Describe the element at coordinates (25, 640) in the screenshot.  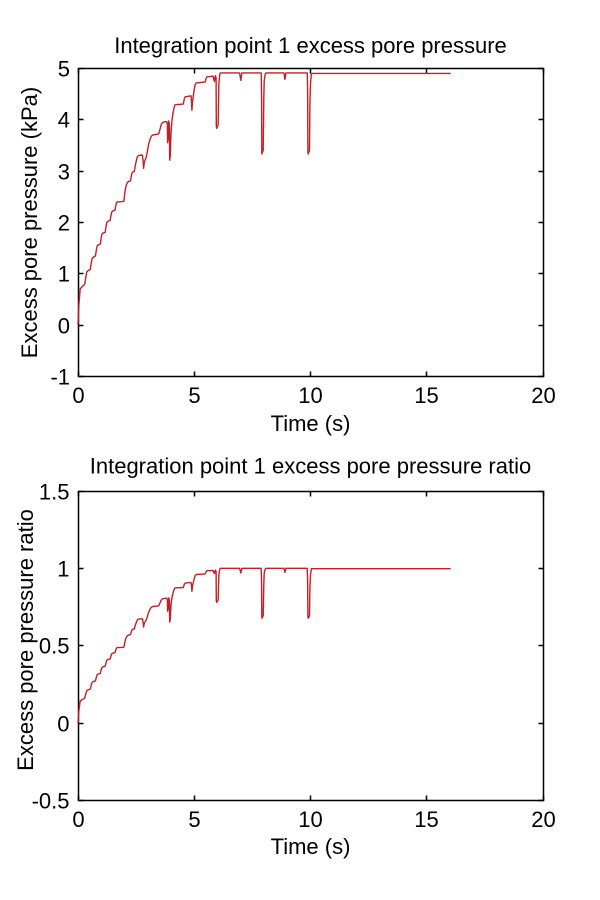
I see `svg-text: Excess pore pressure ratio` at that location.